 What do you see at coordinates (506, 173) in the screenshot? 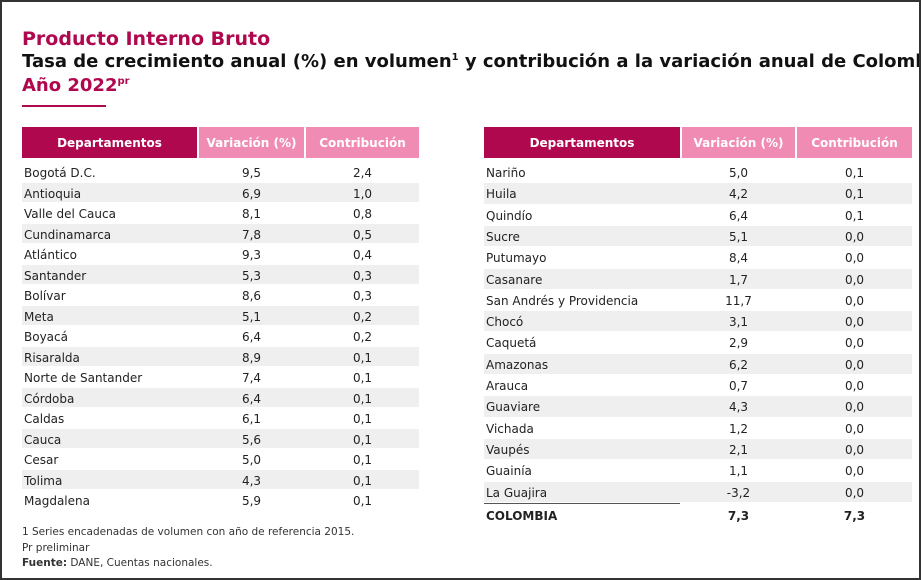
I see `department: Nariño` at bounding box center [506, 173].